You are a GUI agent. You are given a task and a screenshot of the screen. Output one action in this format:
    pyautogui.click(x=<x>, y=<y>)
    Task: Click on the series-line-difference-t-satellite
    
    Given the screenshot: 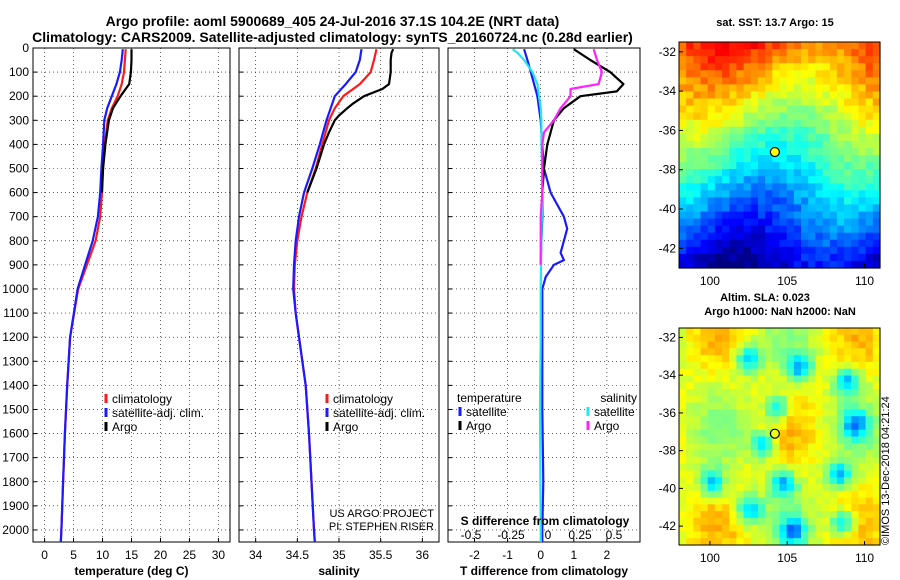 What is the action you would take?
    pyautogui.click(x=546, y=295)
    